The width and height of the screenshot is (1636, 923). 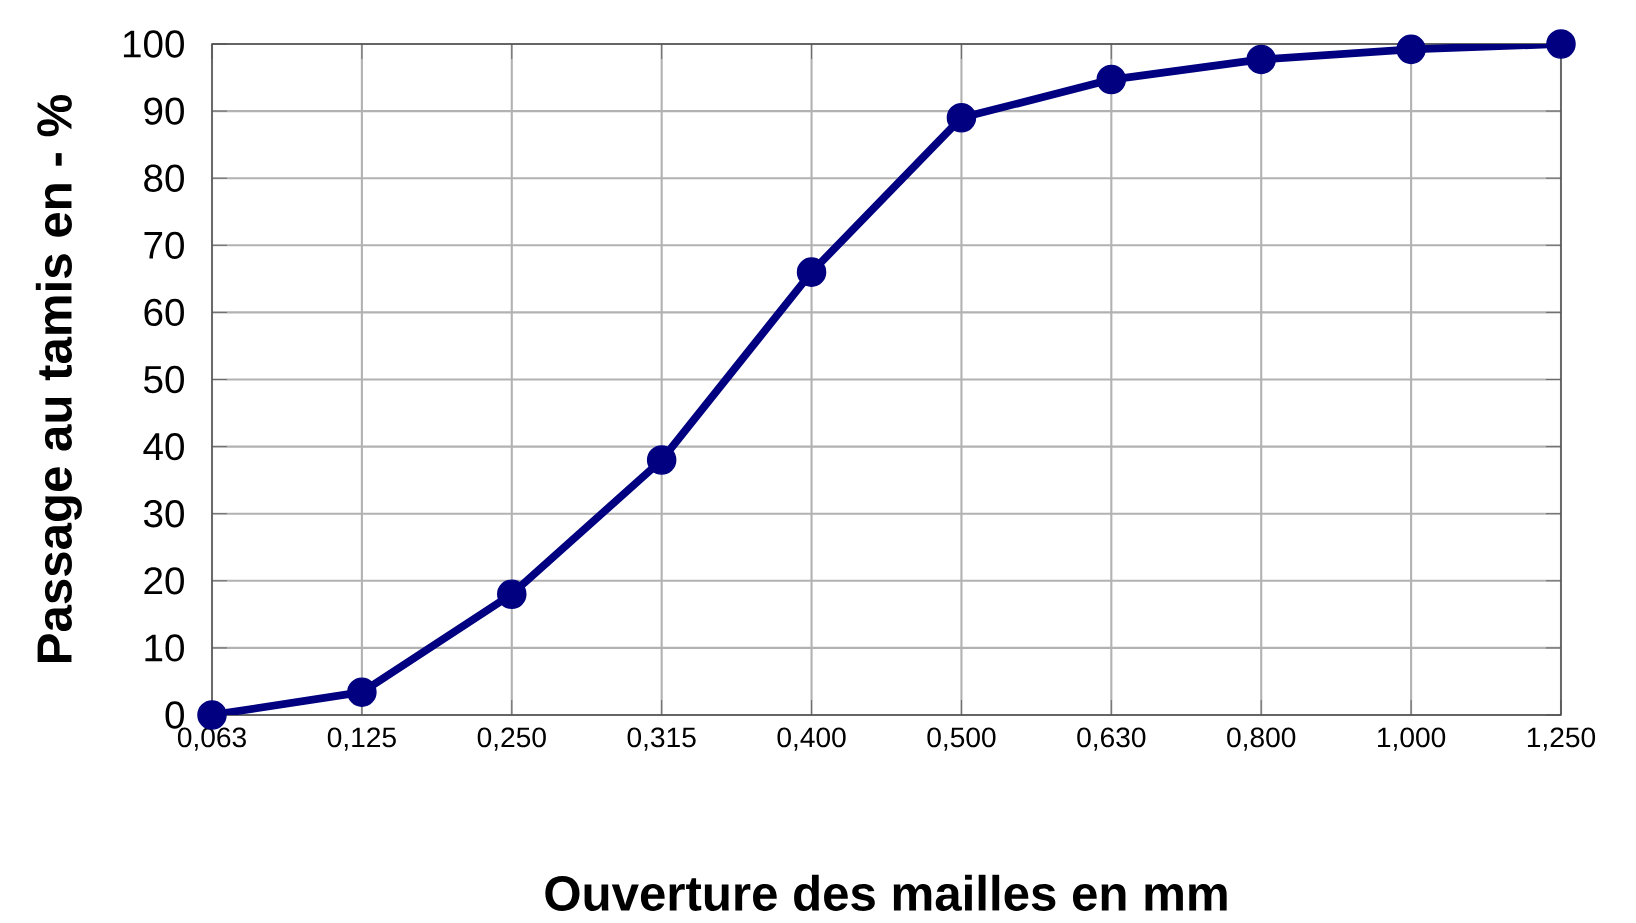 What do you see at coordinates (174, 715) in the screenshot?
I see `y-tick-label: 0` at bounding box center [174, 715].